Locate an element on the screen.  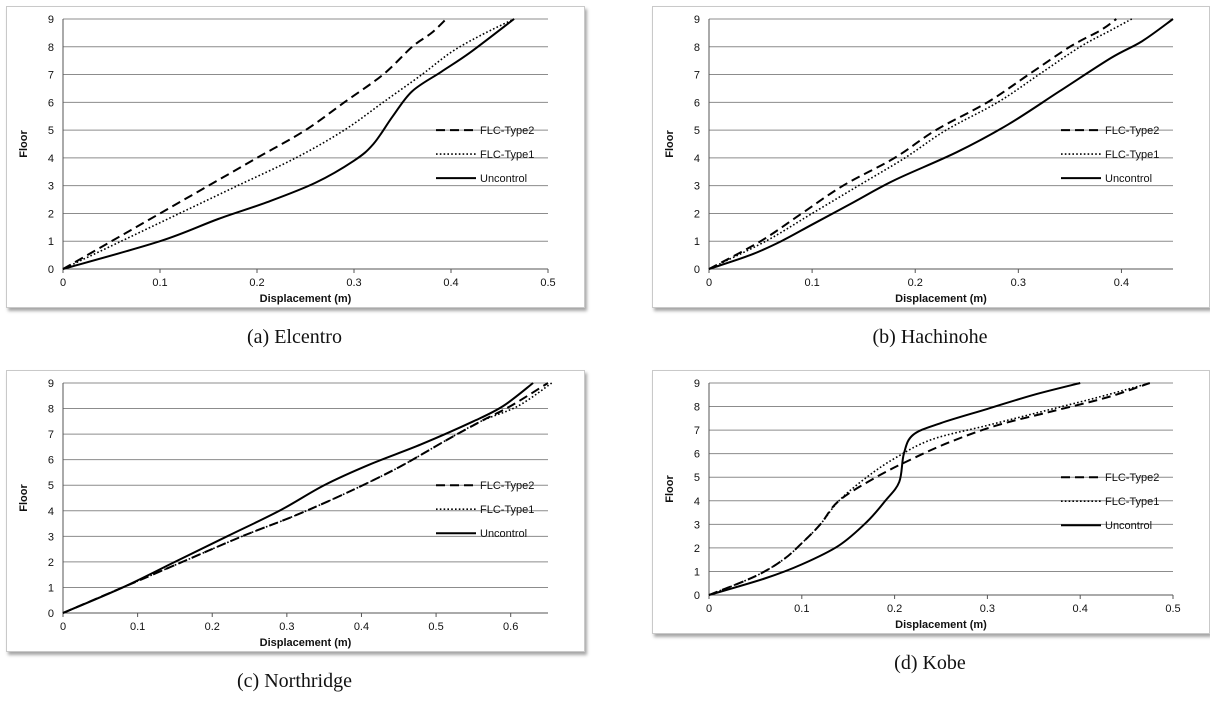
chart-caption: (a) Elcentro is located at coordinates (294, 337).